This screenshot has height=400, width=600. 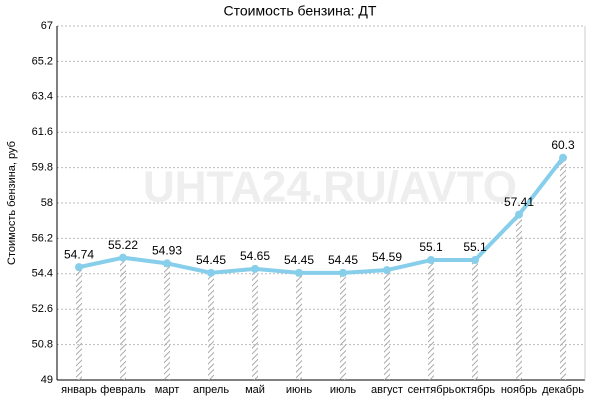 I want to click on x-tick-label: апрель, so click(x=211, y=390).